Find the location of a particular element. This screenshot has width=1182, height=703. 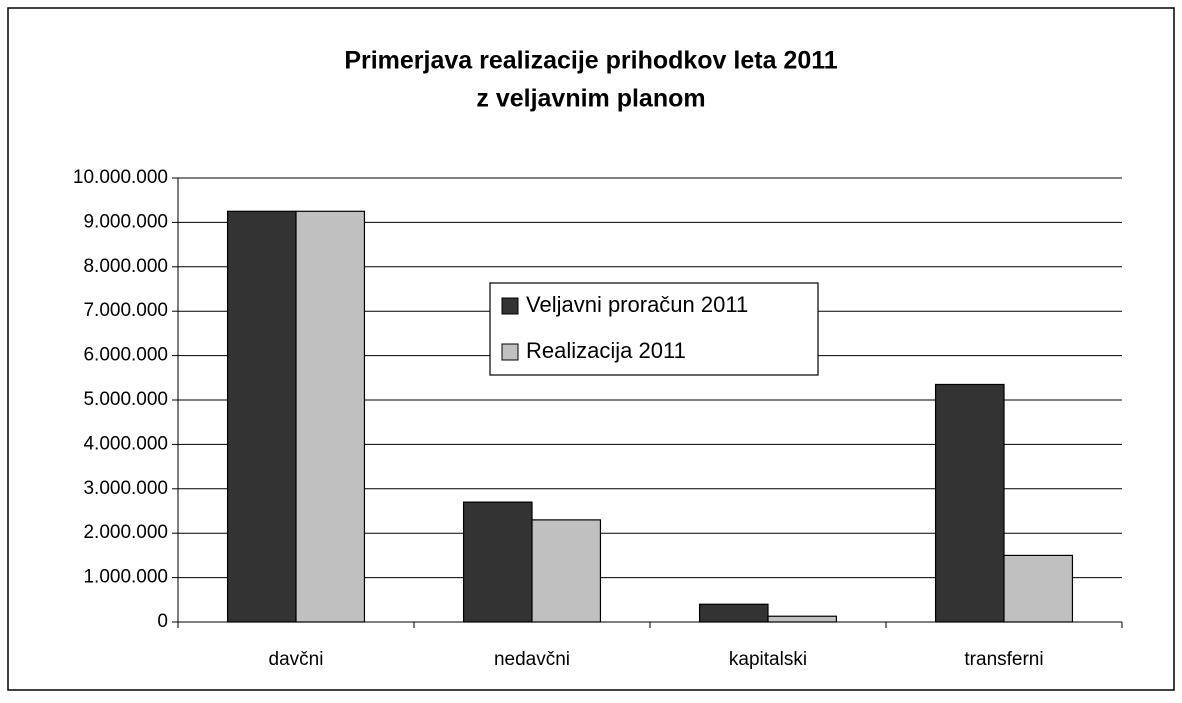

y-tick-label: 9.000.000 is located at coordinates (125, 221).